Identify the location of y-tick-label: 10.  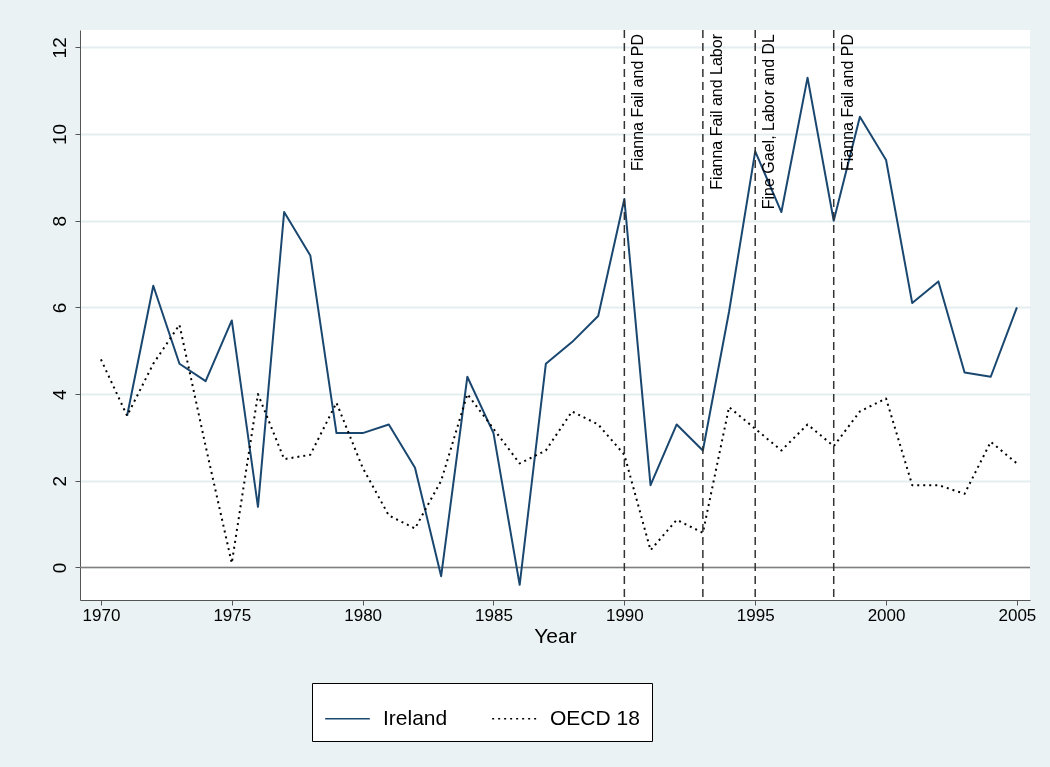
(59, 134).